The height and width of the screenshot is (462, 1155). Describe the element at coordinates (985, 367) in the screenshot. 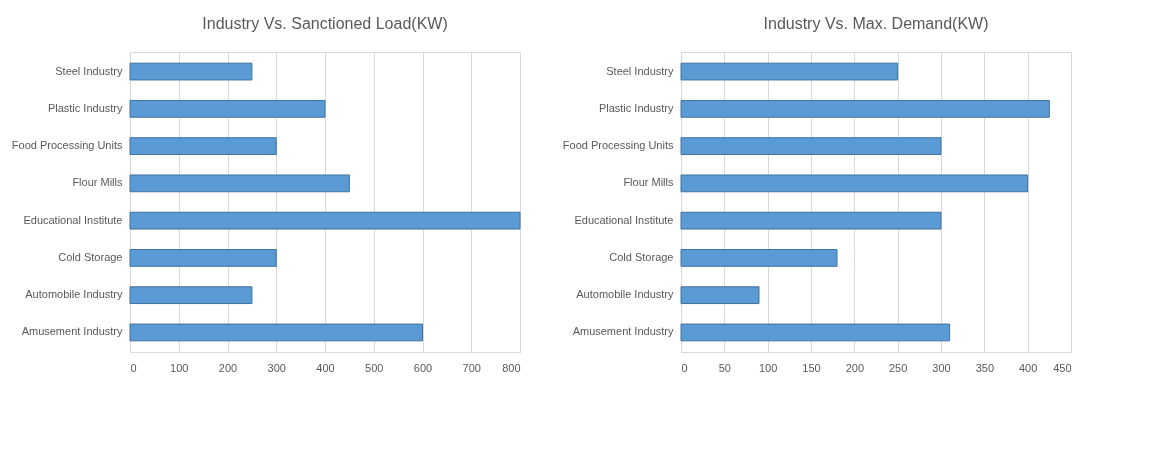

I see `x-tick-label: 350` at that location.